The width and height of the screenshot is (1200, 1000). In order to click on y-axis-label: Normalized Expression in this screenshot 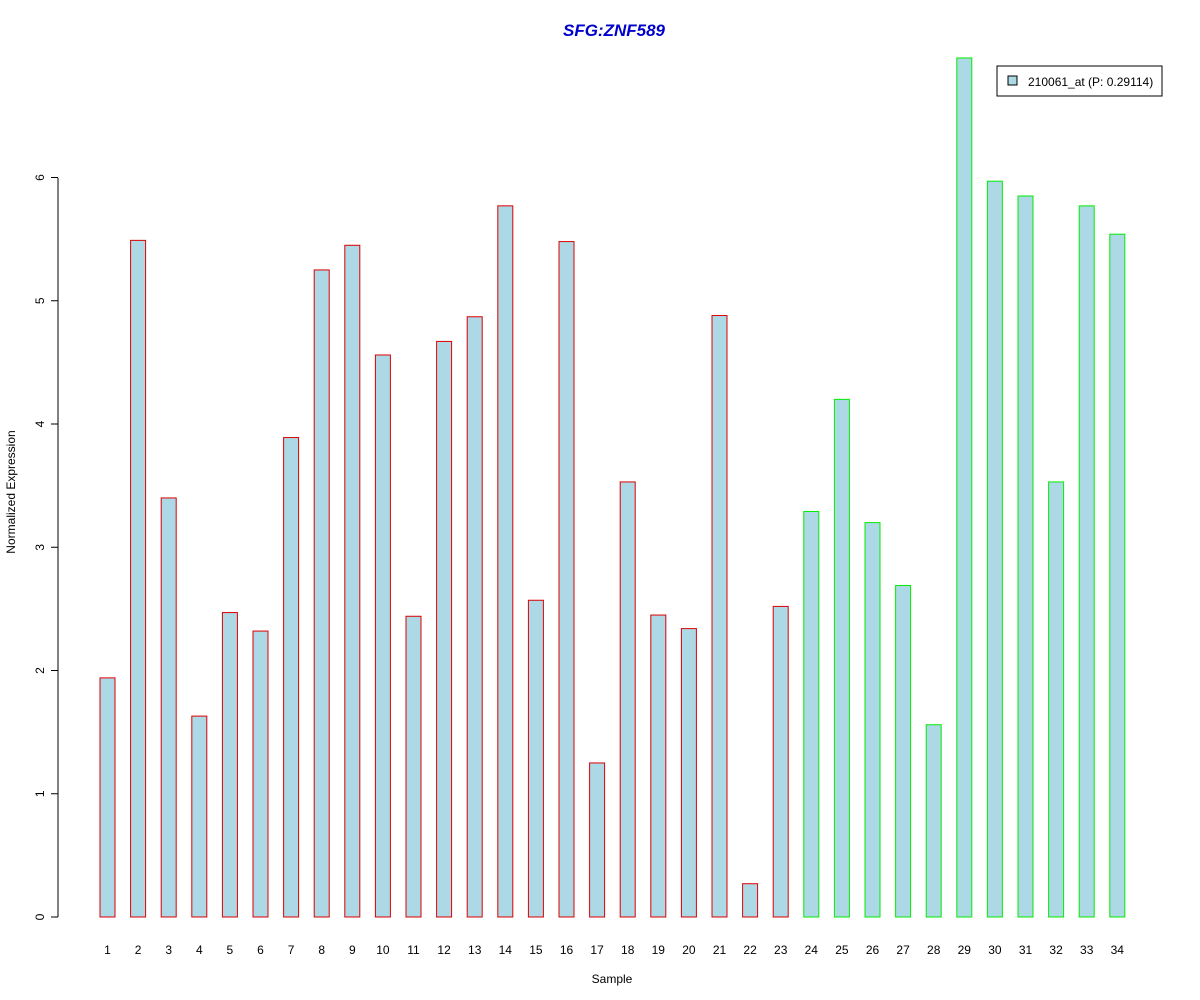, I will do `click(11, 491)`.